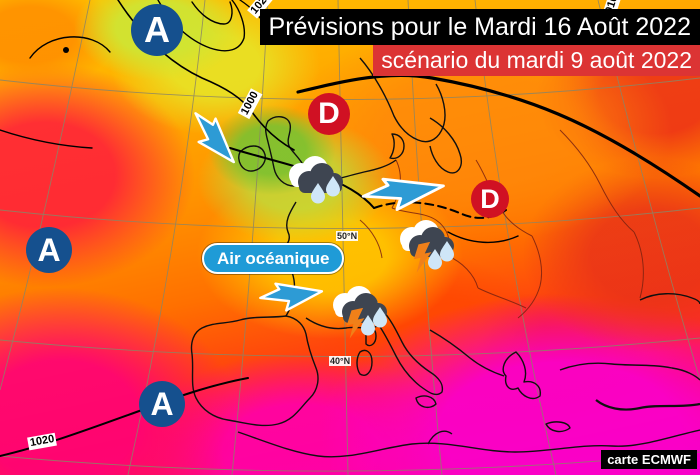 This screenshot has width=700, height=475. I want to click on latitude-label: 50°N, so click(347, 236).